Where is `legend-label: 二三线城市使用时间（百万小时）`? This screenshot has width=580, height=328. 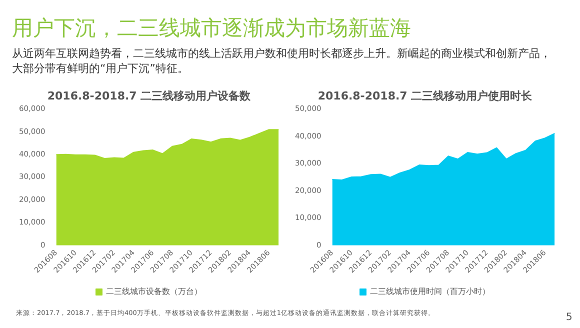
legend-label: 二三线城市使用时间（百万小时） is located at coordinates (430, 291).